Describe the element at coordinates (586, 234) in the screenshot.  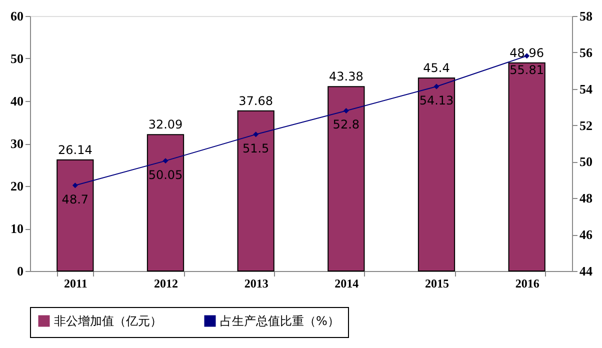
I see `y2-tick-label: 46` at that location.